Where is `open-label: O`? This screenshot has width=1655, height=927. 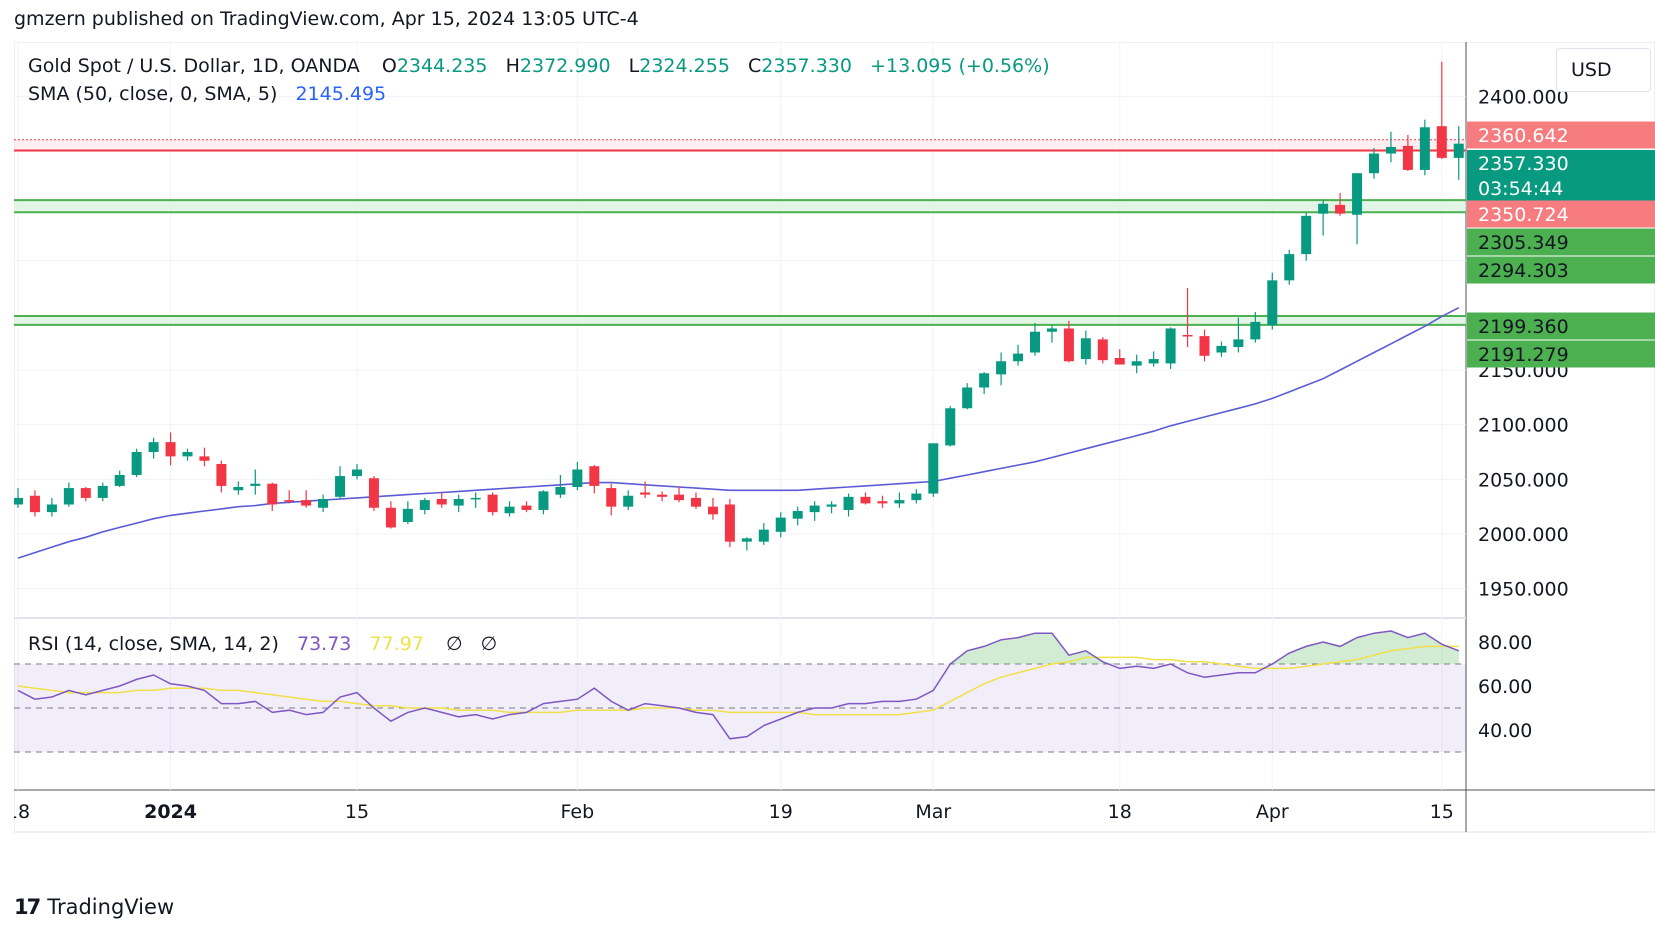 open-label: O is located at coordinates (389, 66).